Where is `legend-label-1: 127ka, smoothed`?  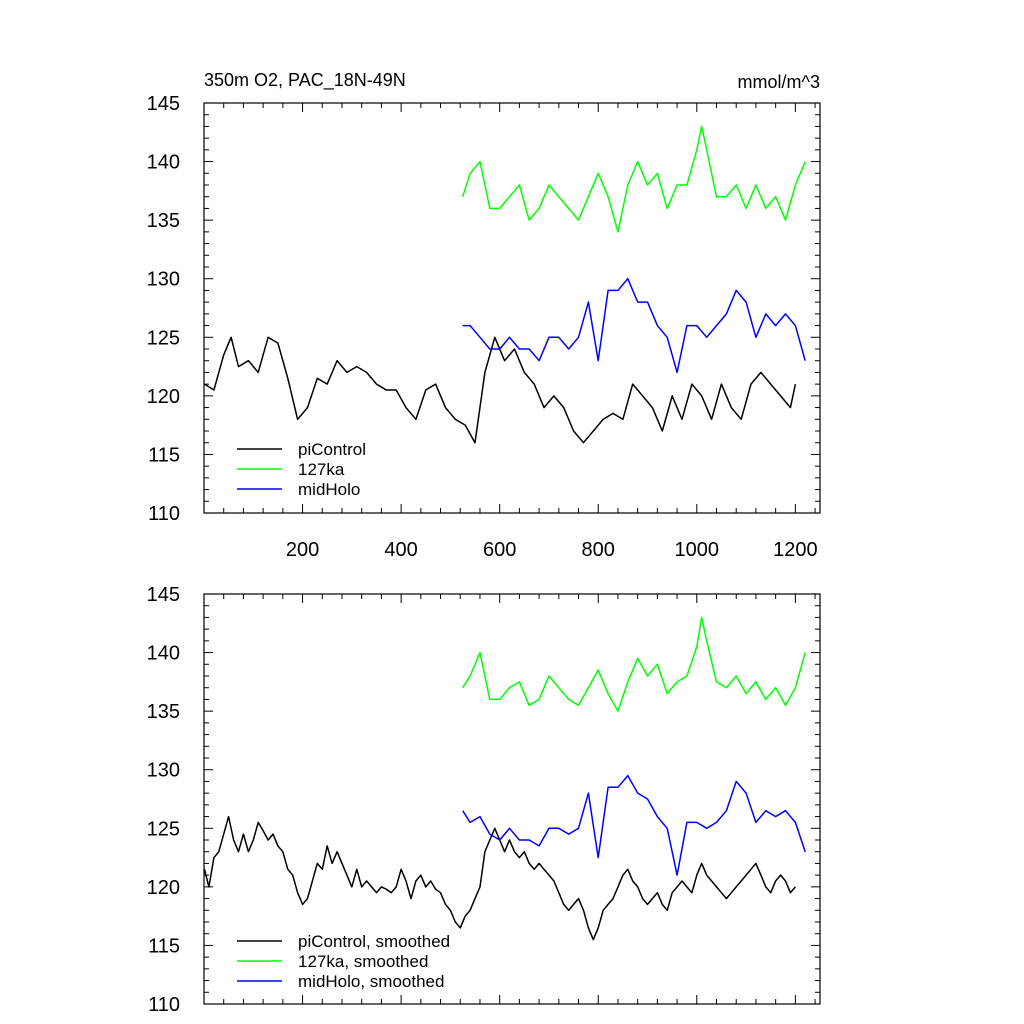 legend-label-1: 127ka, smoothed is located at coordinates (363, 961).